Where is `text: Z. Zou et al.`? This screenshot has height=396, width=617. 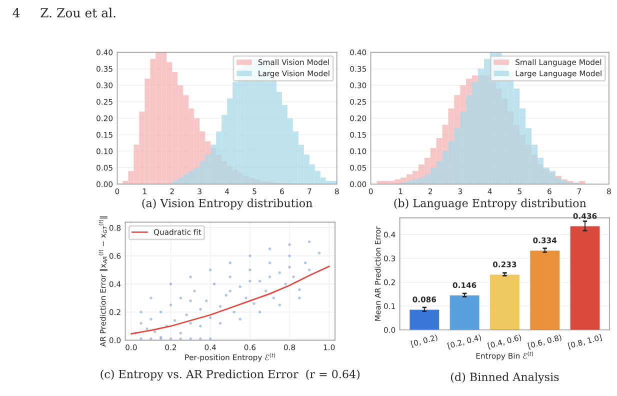 text: Z. Zou et al. is located at coordinates (78, 13).